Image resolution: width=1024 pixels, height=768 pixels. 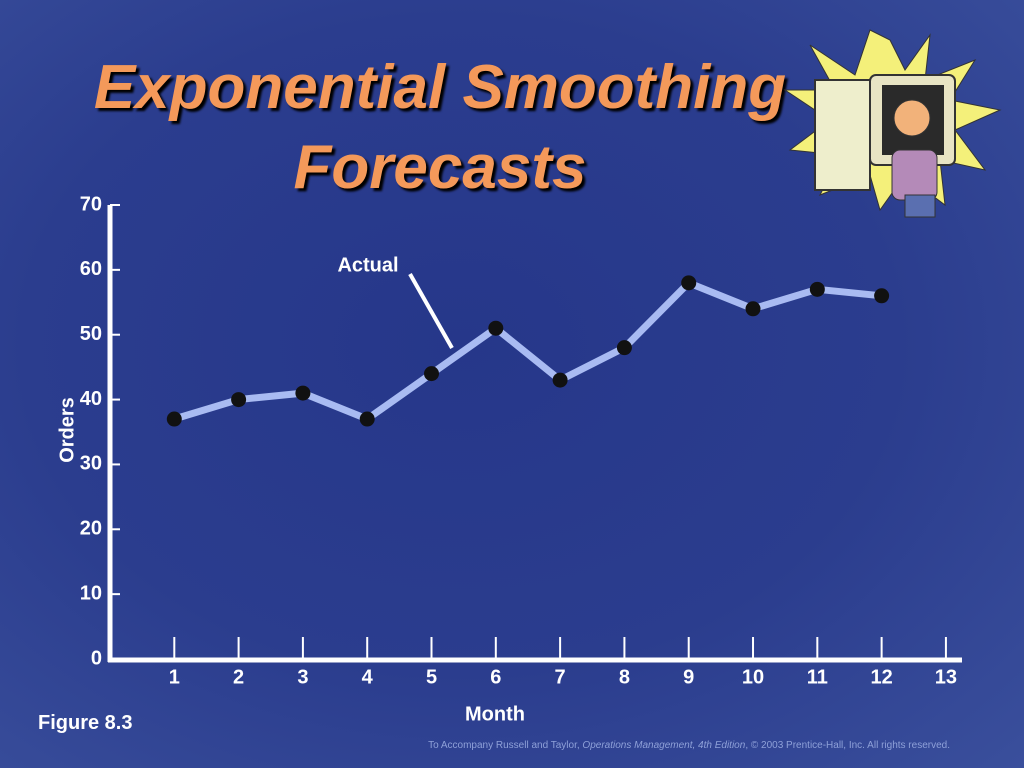 I want to click on annotation-pointer, so click(x=431, y=311).